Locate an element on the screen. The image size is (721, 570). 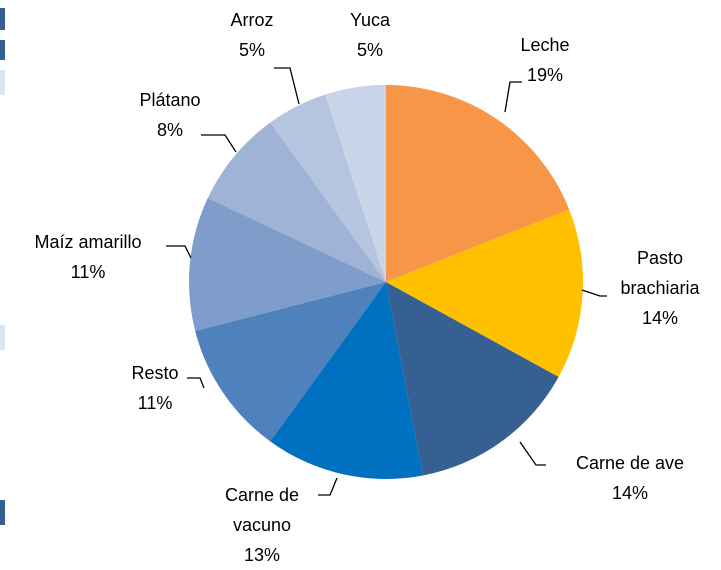
slice-label: Maíz amarillo is located at coordinates (88, 242).